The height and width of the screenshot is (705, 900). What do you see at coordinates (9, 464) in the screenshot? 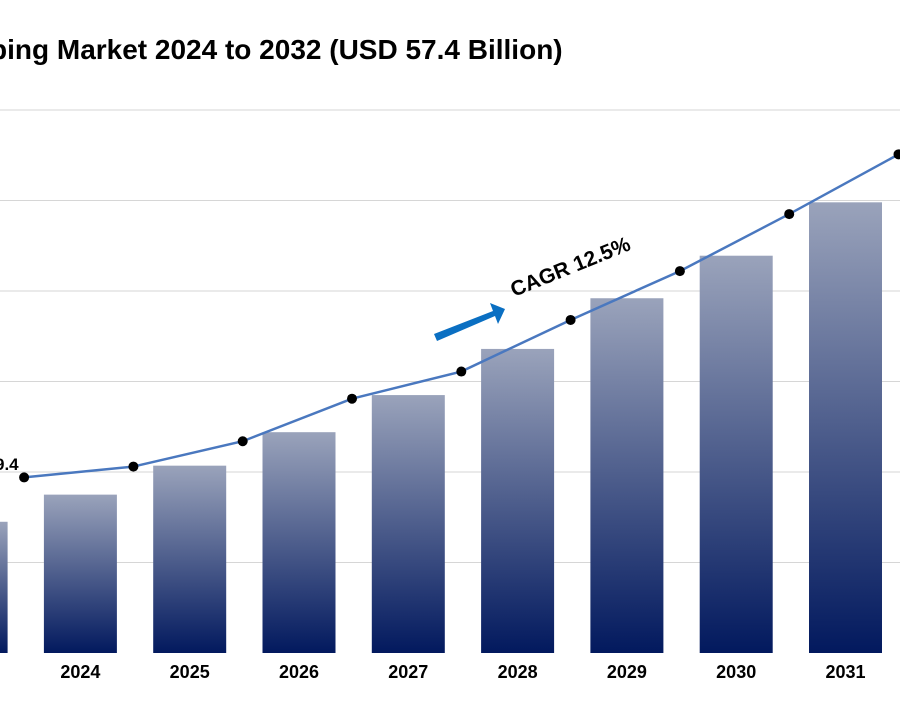
I see `start-value-label: 9.4` at bounding box center [9, 464].